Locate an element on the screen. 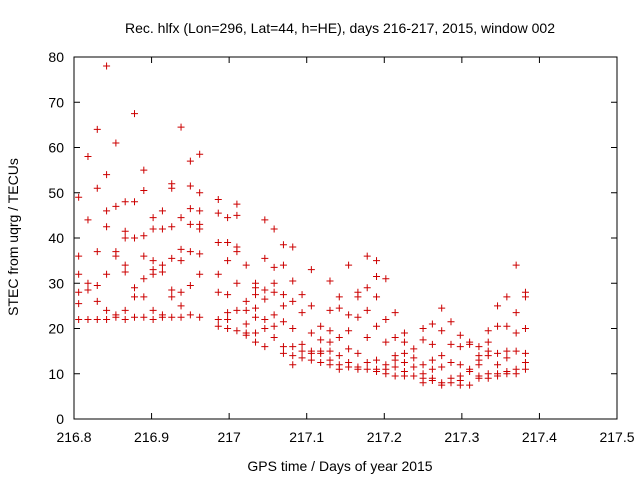  y-tick-label: 0 is located at coordinates (60, 419).